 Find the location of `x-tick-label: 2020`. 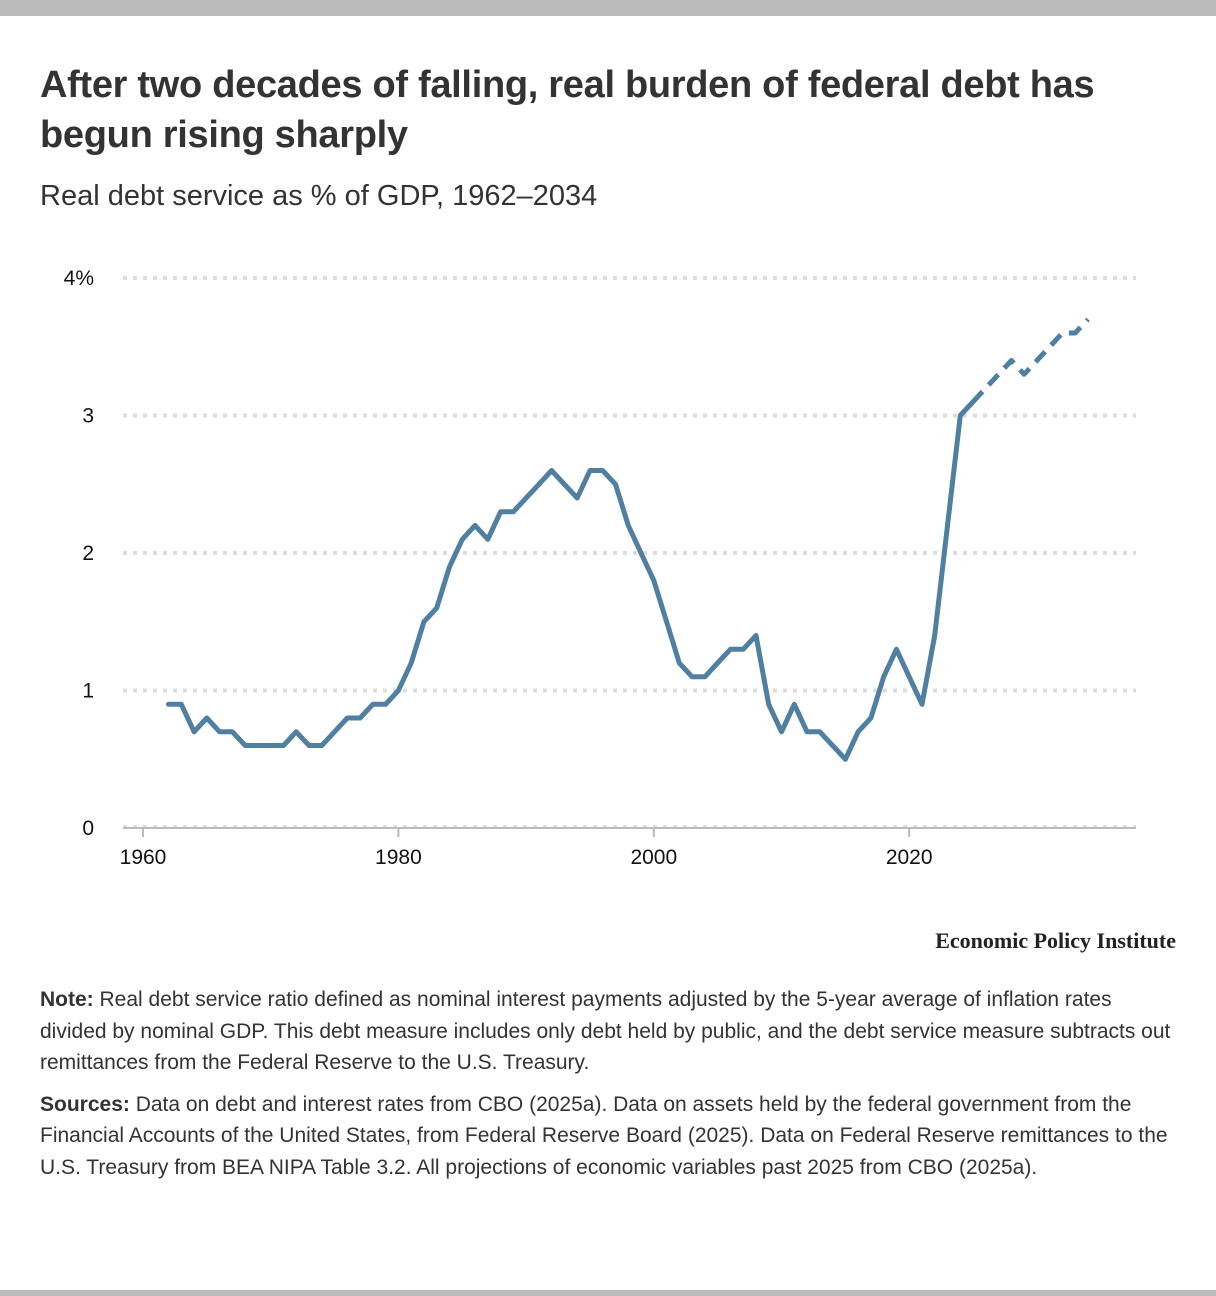

x-tick-label: 2020 is located at coordinates (909, 857).